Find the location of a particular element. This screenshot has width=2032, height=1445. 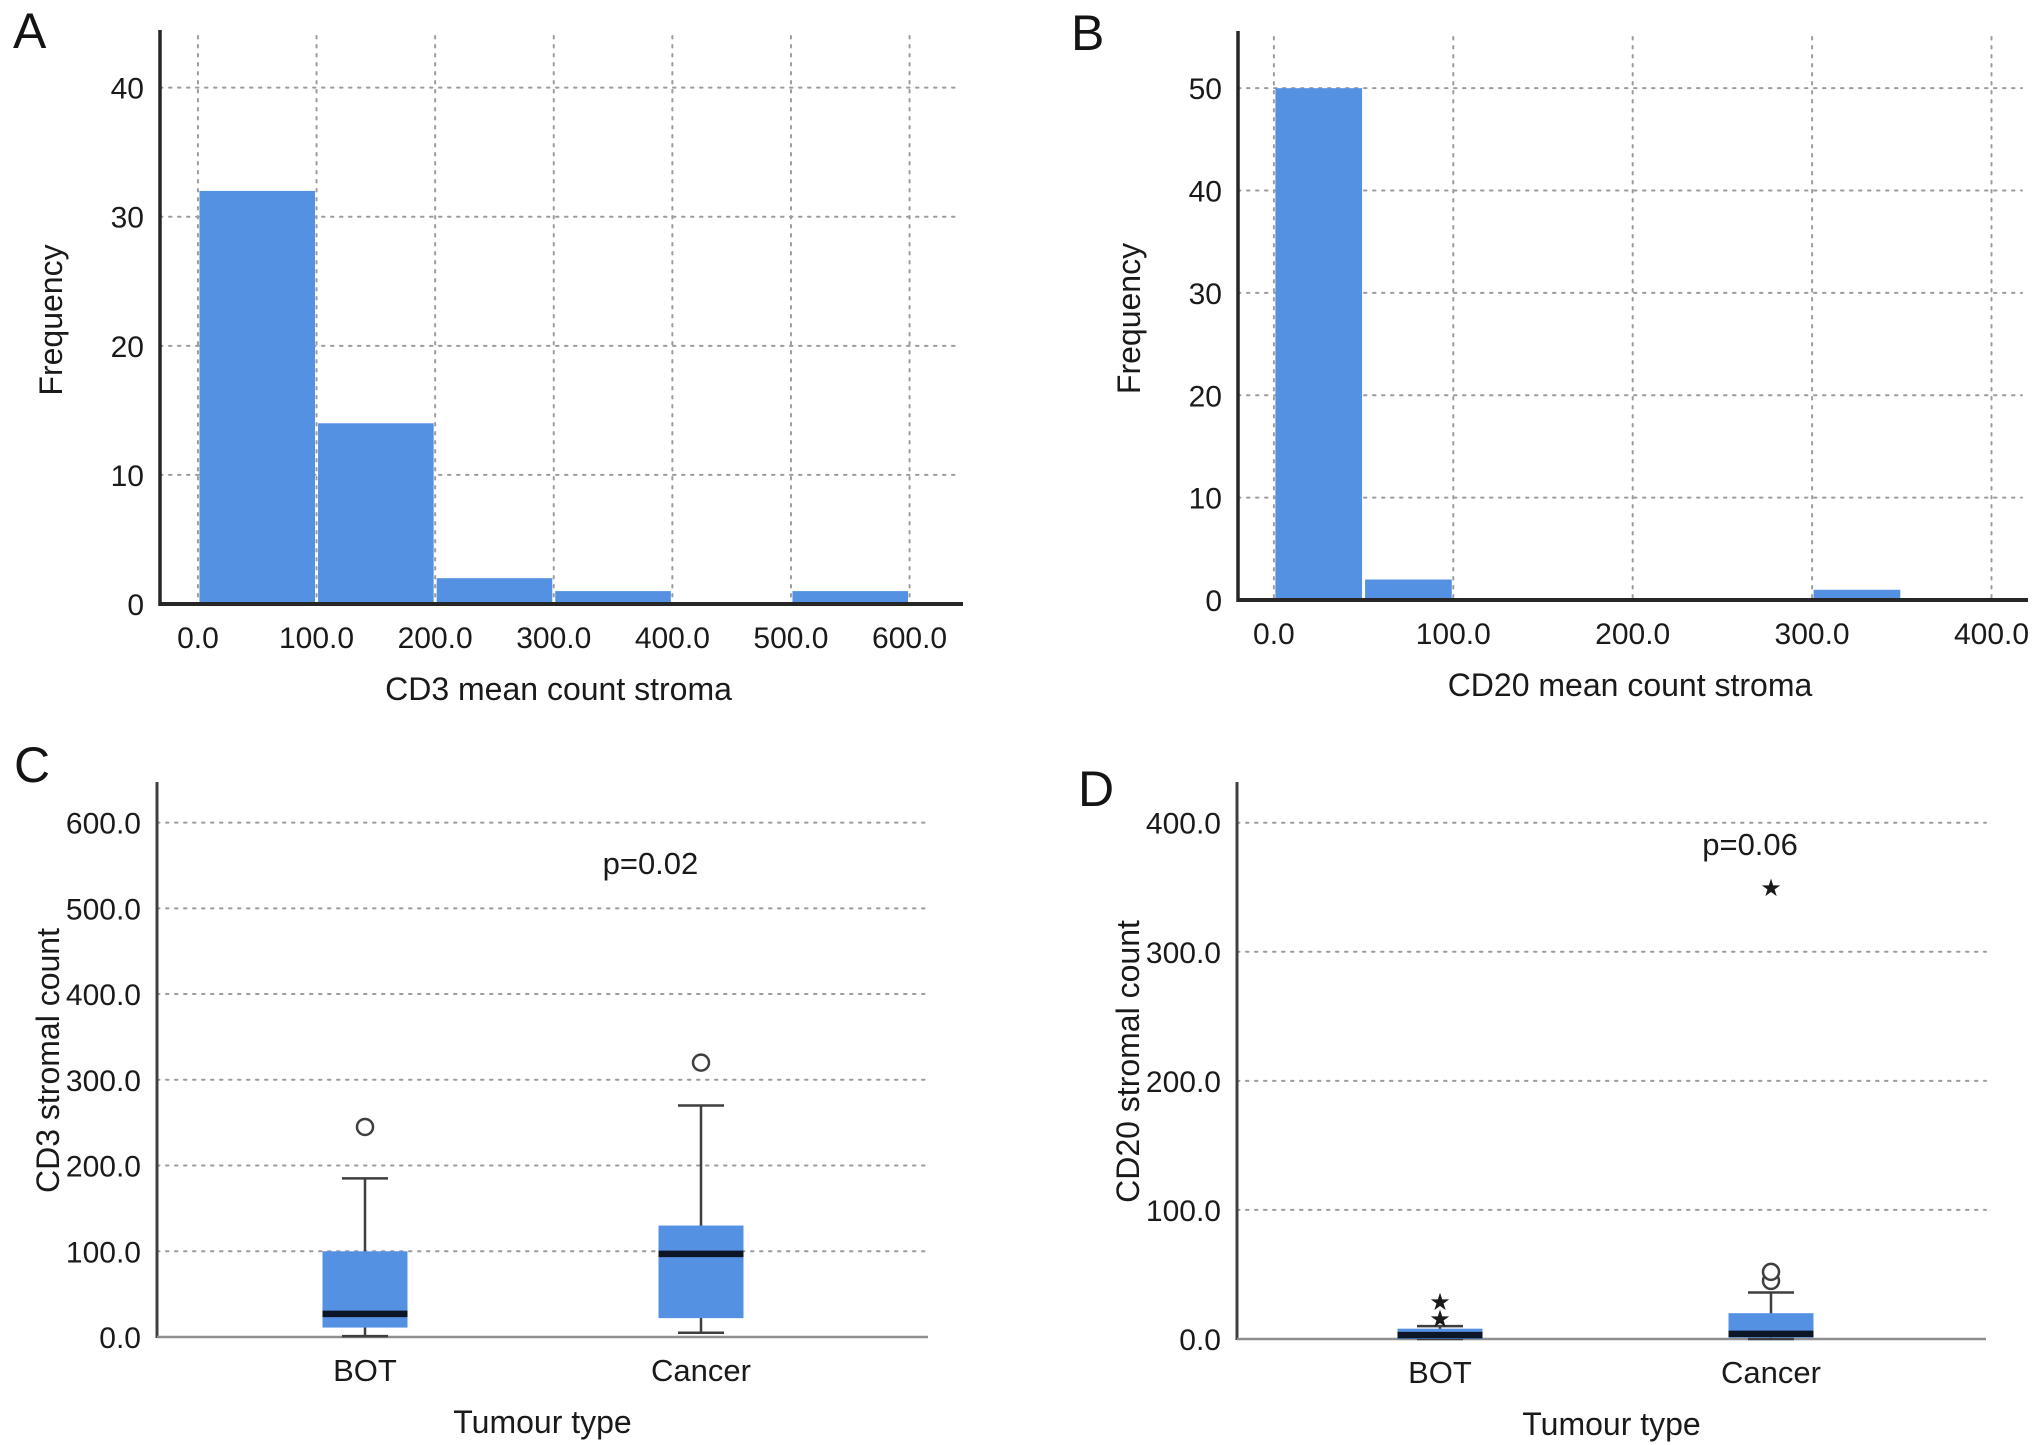

panel-d-letter: D is located at coordinates (1096, 789).